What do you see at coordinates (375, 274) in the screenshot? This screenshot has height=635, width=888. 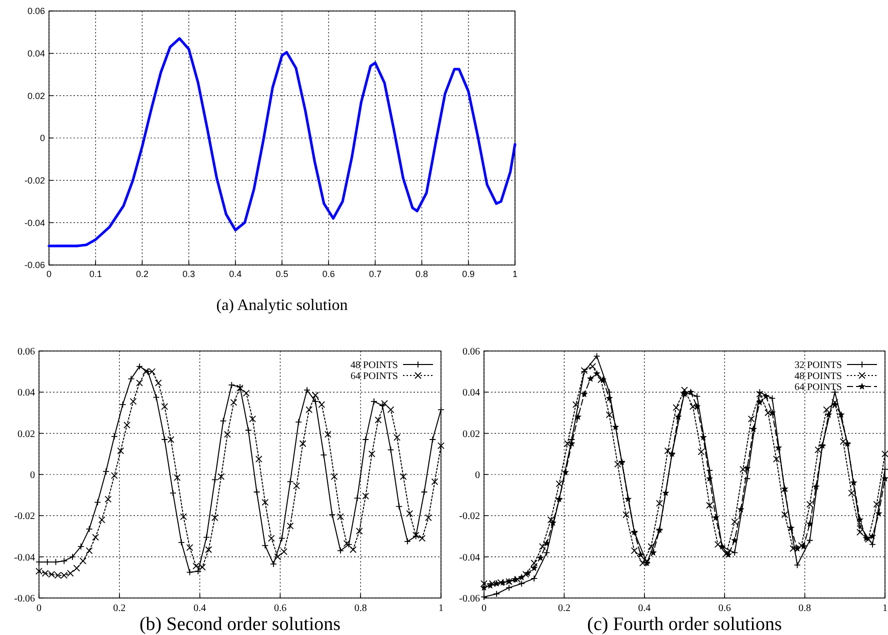 I see `x-tick-label: 0.7` at bounding box center [375, 274].